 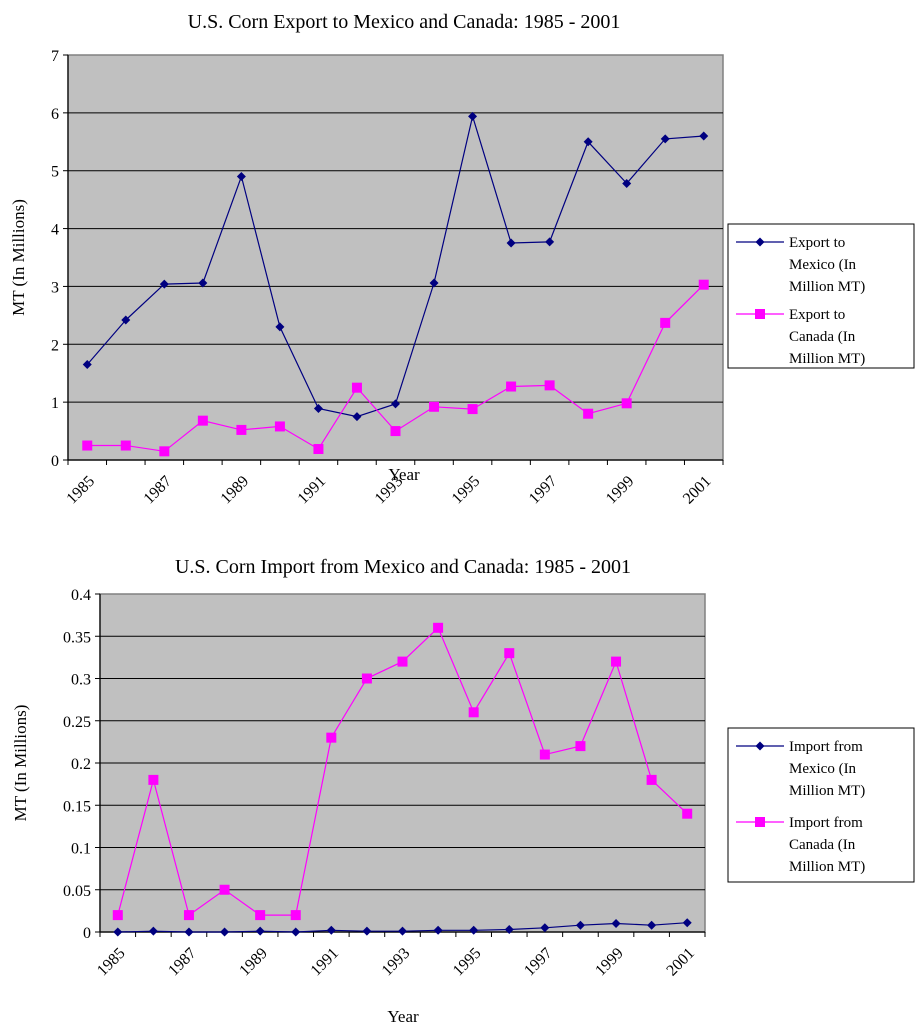 I want to click on y-tick-label: 0.4, so click(x=81, y=595).